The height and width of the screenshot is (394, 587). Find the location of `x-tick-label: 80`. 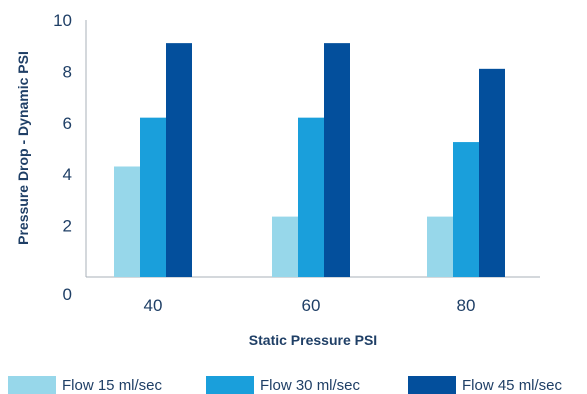

x-tick-label: 80 is located at coordinates (466, 305).